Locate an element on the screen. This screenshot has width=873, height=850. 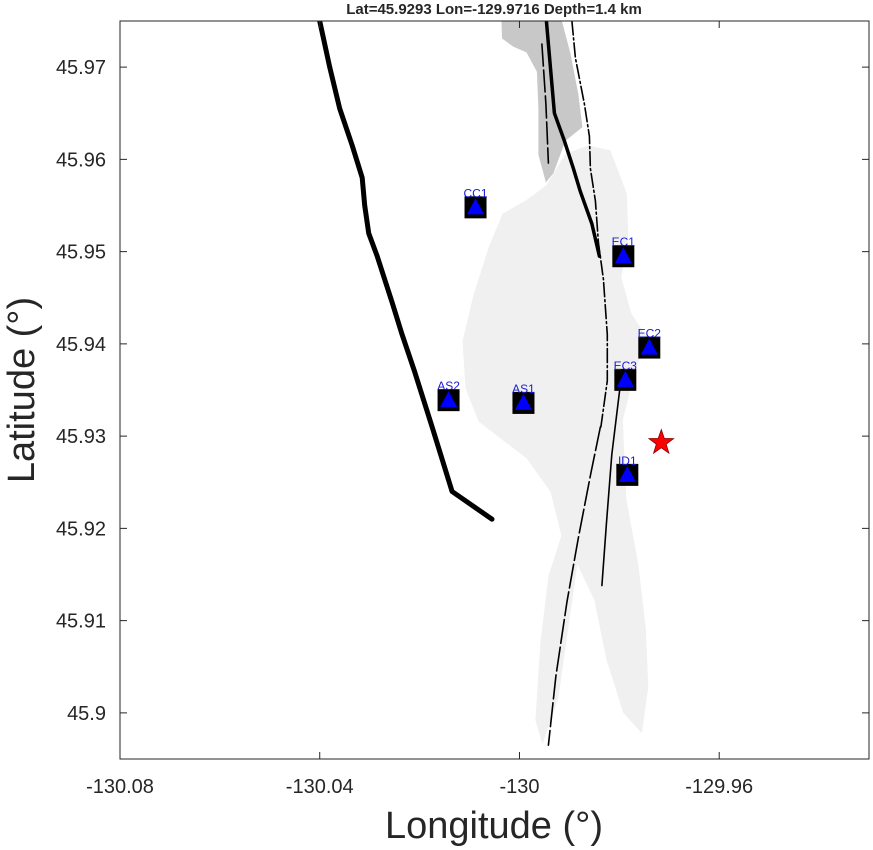
station-label: EC3 is located at coordinates (626, 366).